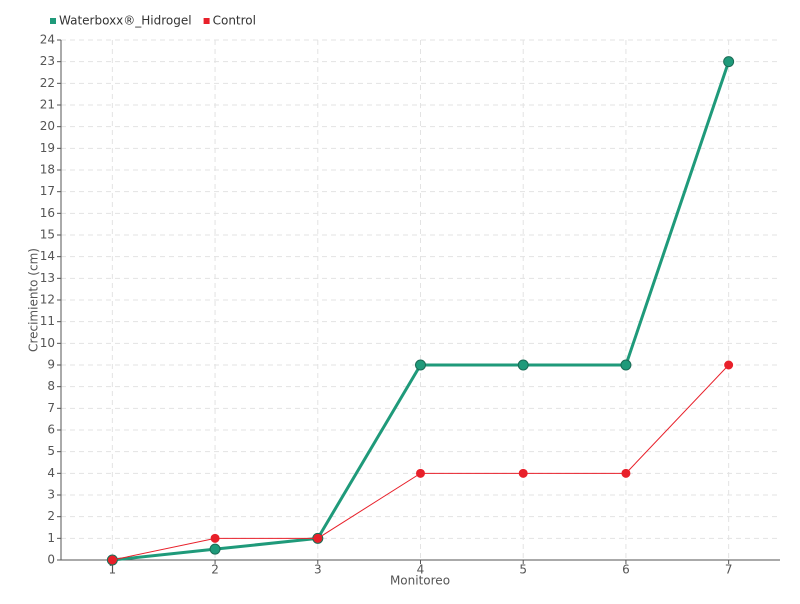  Describe the element at coordinates (34, 300) in the screenshot. I see `y-axis-label: Crecimiento (cm)` at that location.